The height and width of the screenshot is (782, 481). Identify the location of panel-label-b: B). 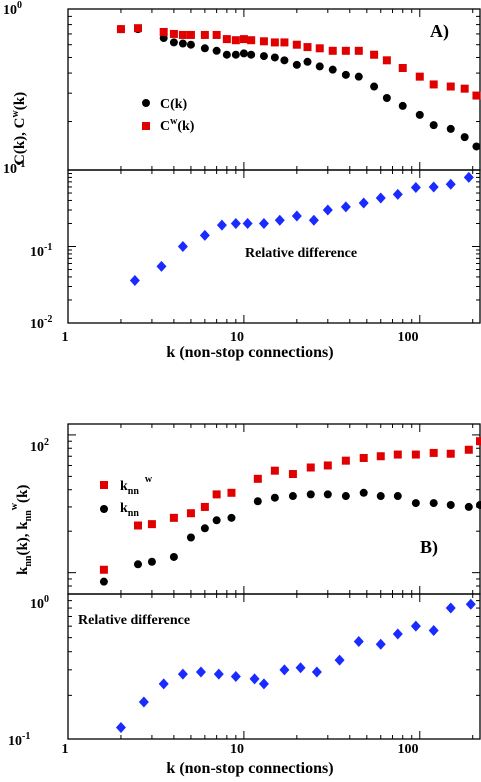
(429, 547).